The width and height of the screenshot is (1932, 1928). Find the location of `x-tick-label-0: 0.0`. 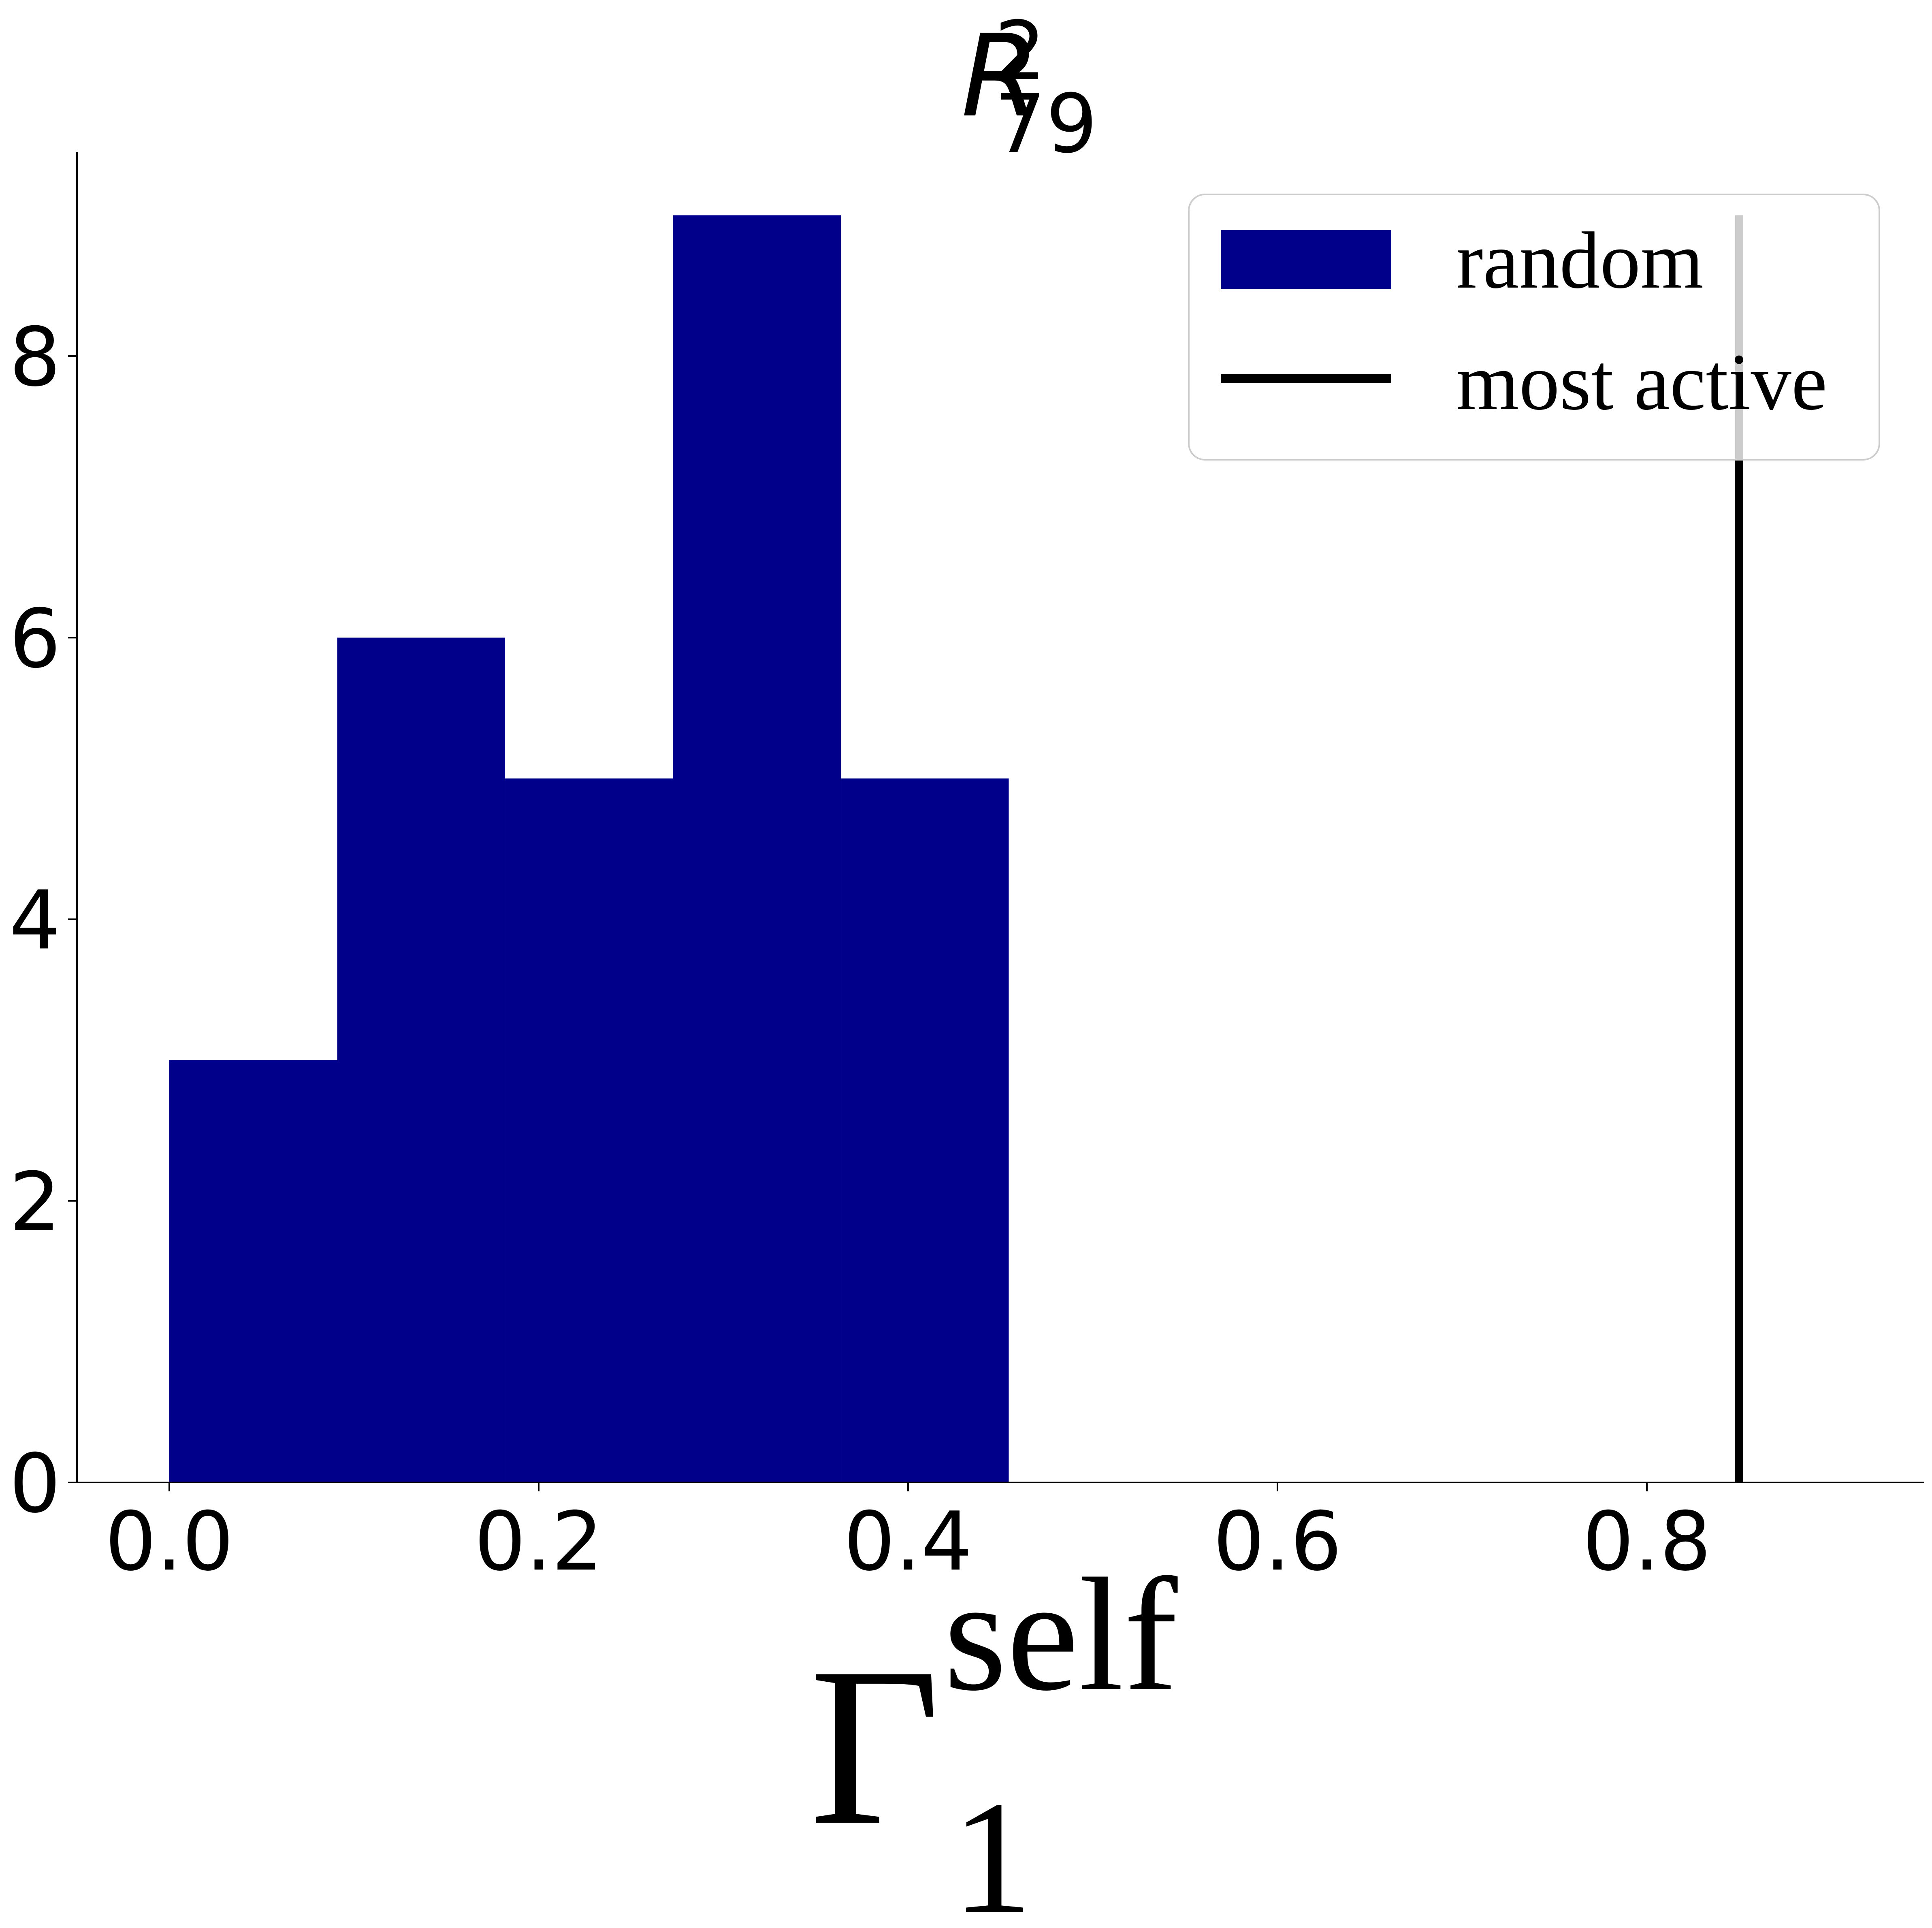

x-tick-label-0: 0.0 is located at coordinates (170, 1542).